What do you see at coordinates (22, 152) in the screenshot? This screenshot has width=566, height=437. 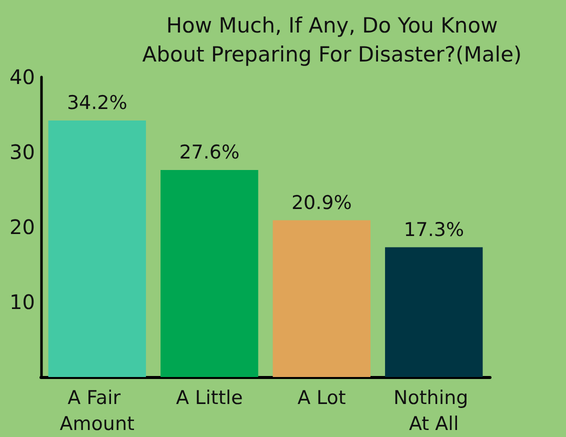 I see `y-tick-label: 30` at bounding box center [22, 152].